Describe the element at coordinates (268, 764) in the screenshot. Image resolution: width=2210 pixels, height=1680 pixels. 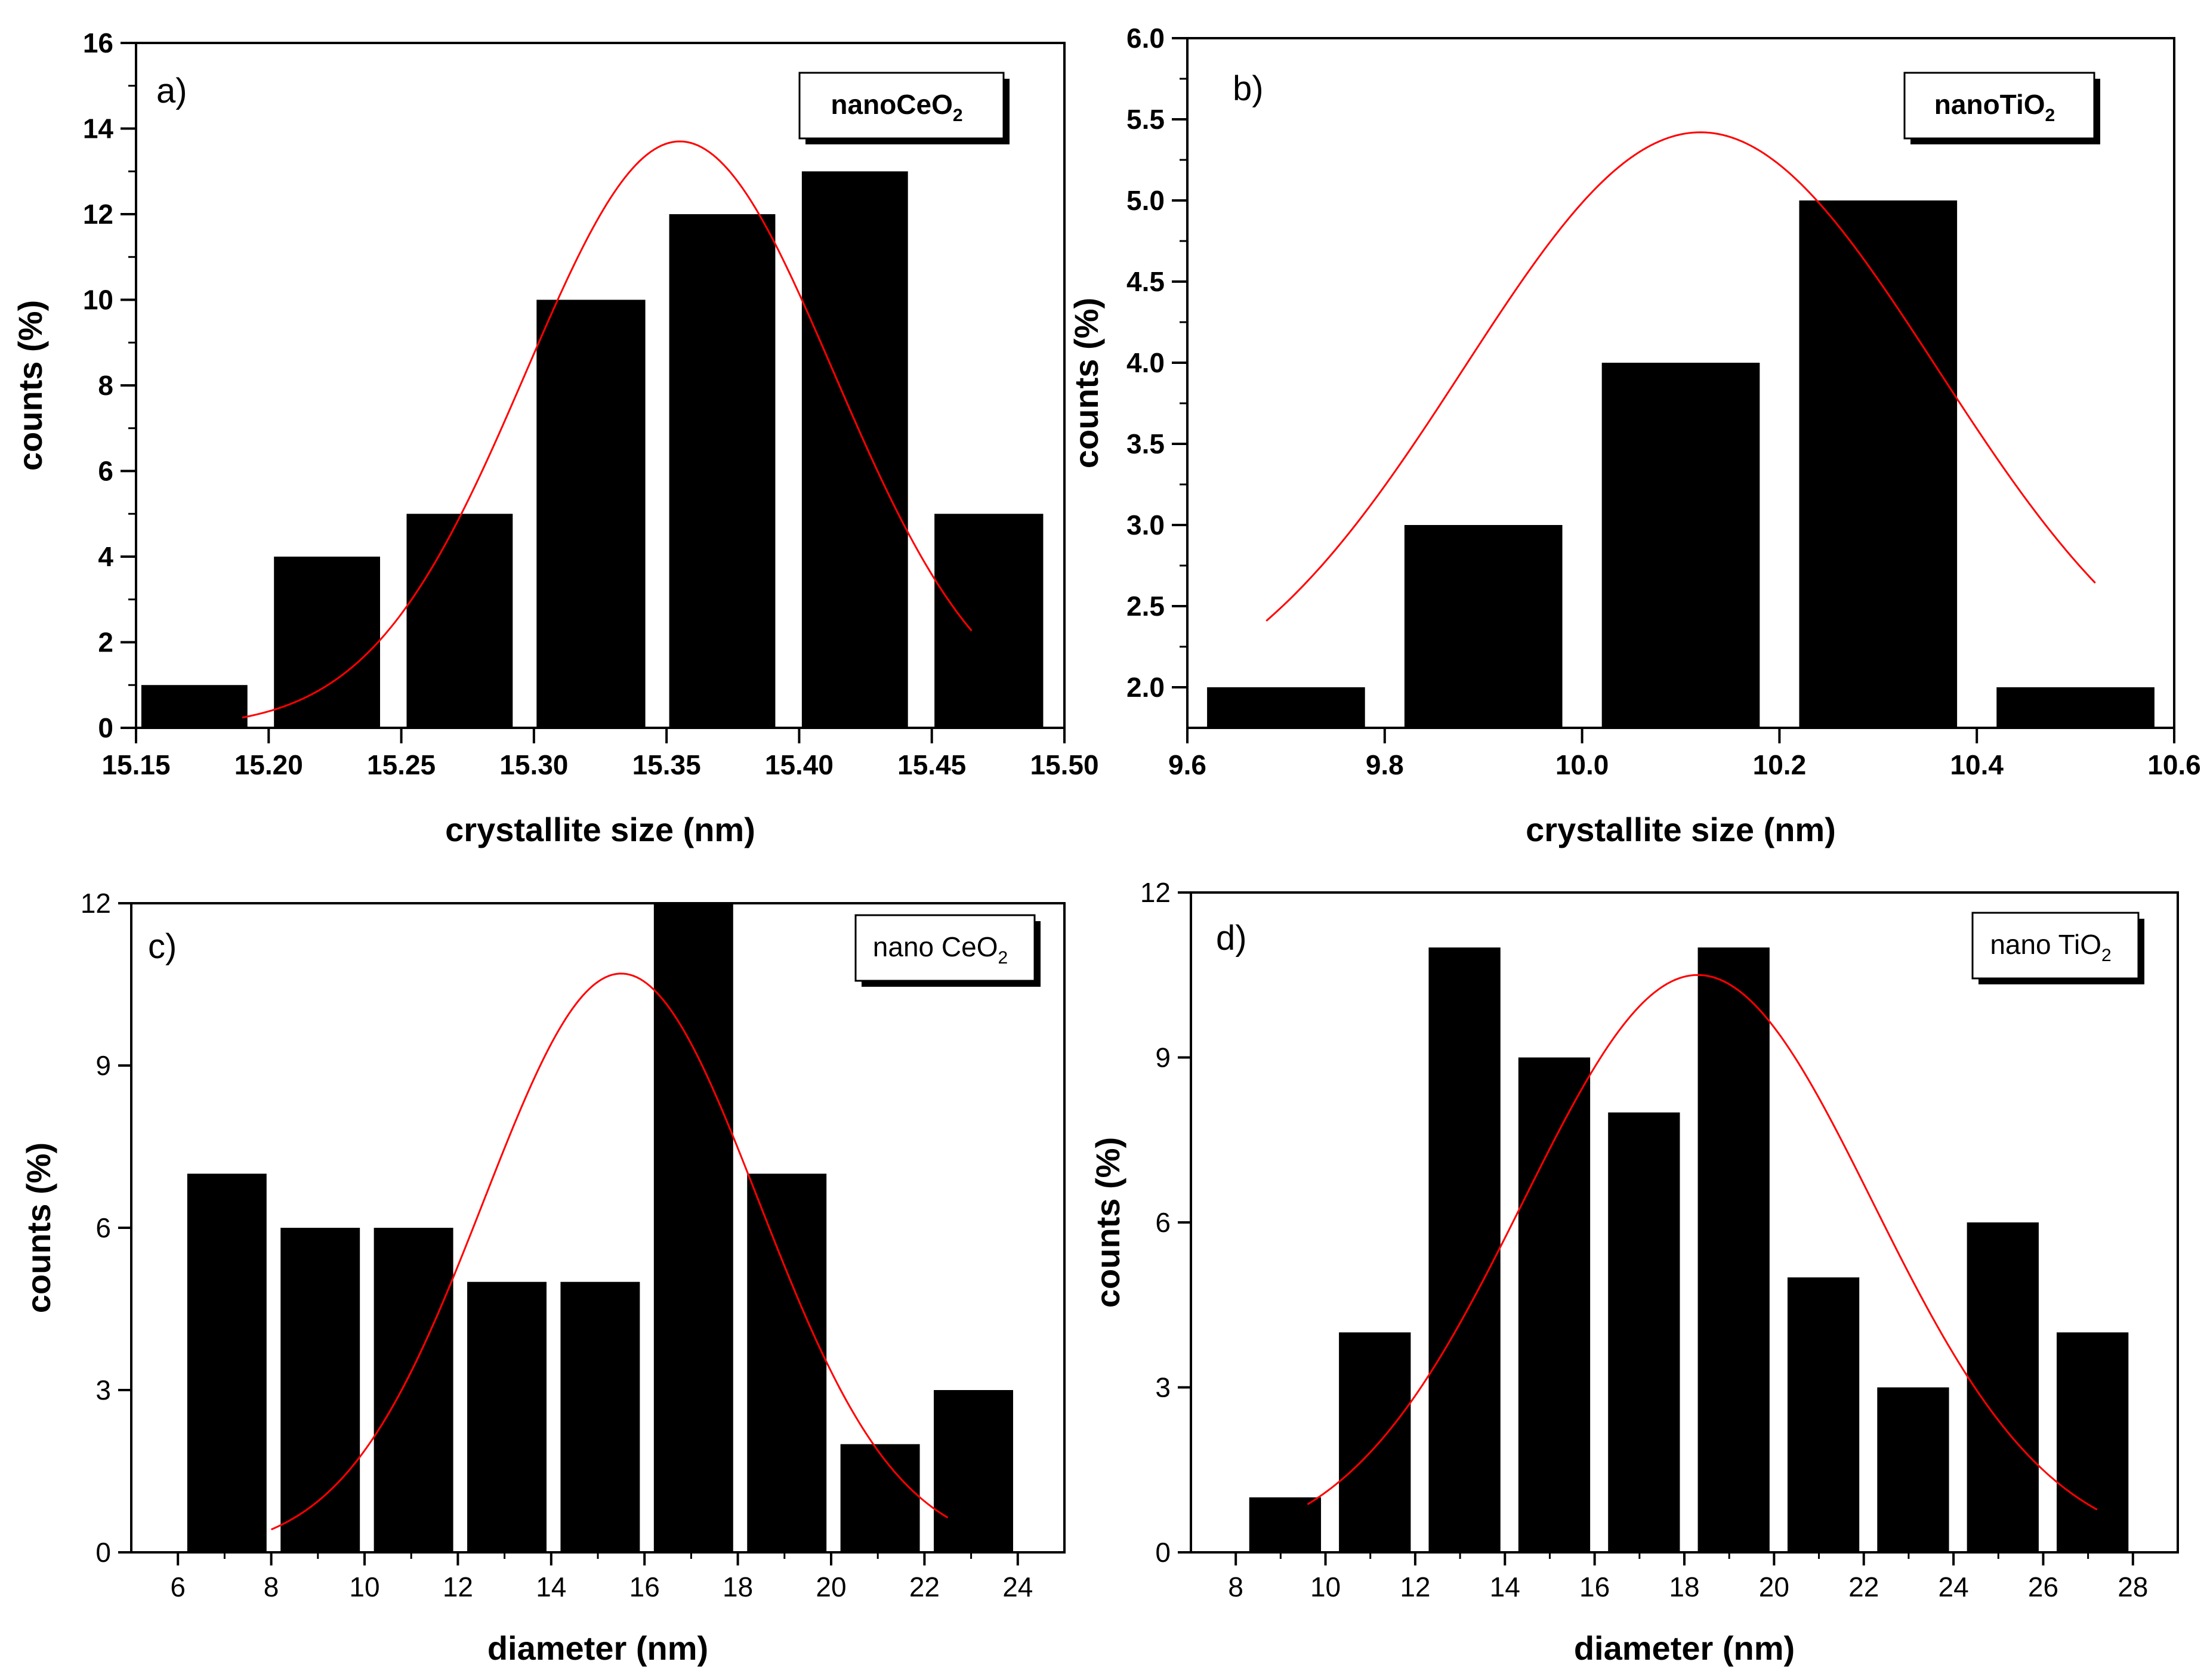
I see `x-tick-label: 15.20` at that location.